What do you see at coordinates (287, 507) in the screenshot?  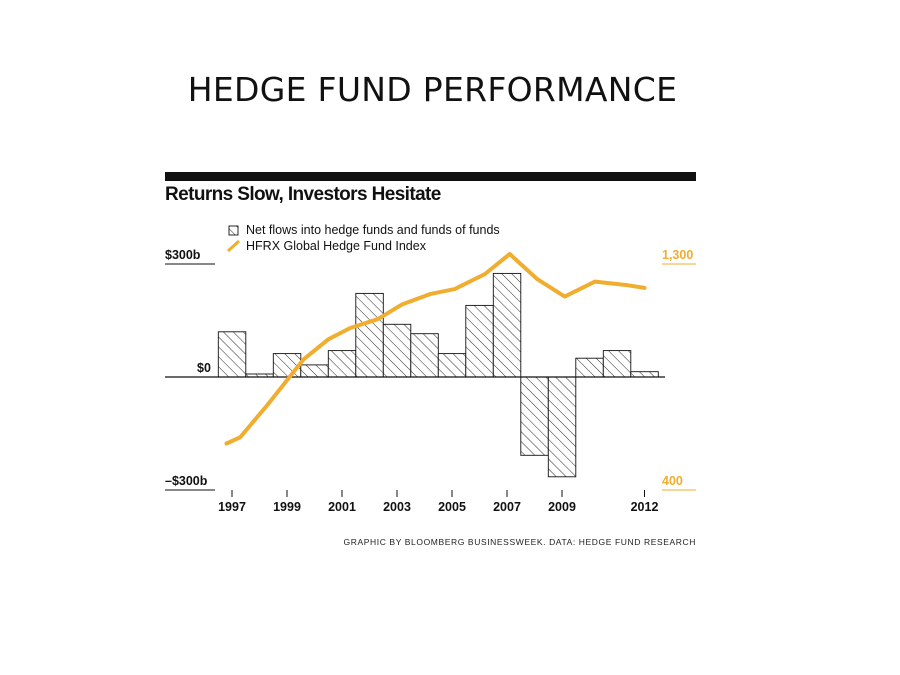 I see `x-tick-label-1999: 1999` at bounding box center [287, 507].